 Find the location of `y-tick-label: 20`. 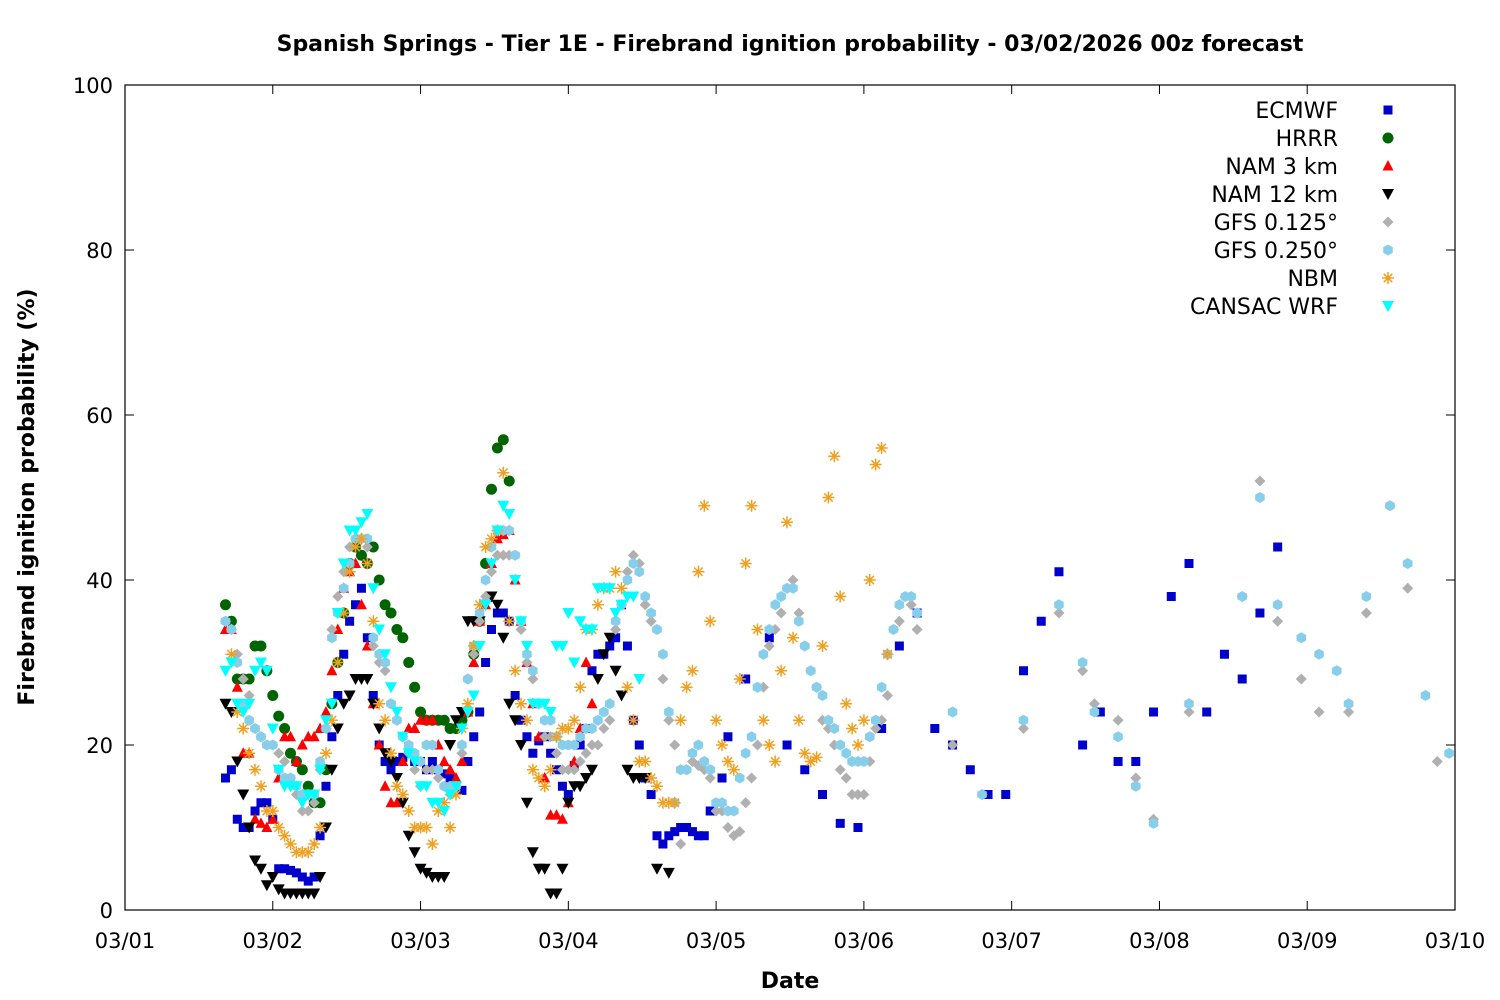

y-tick-label: 20 is located at coordinates (99, 746).